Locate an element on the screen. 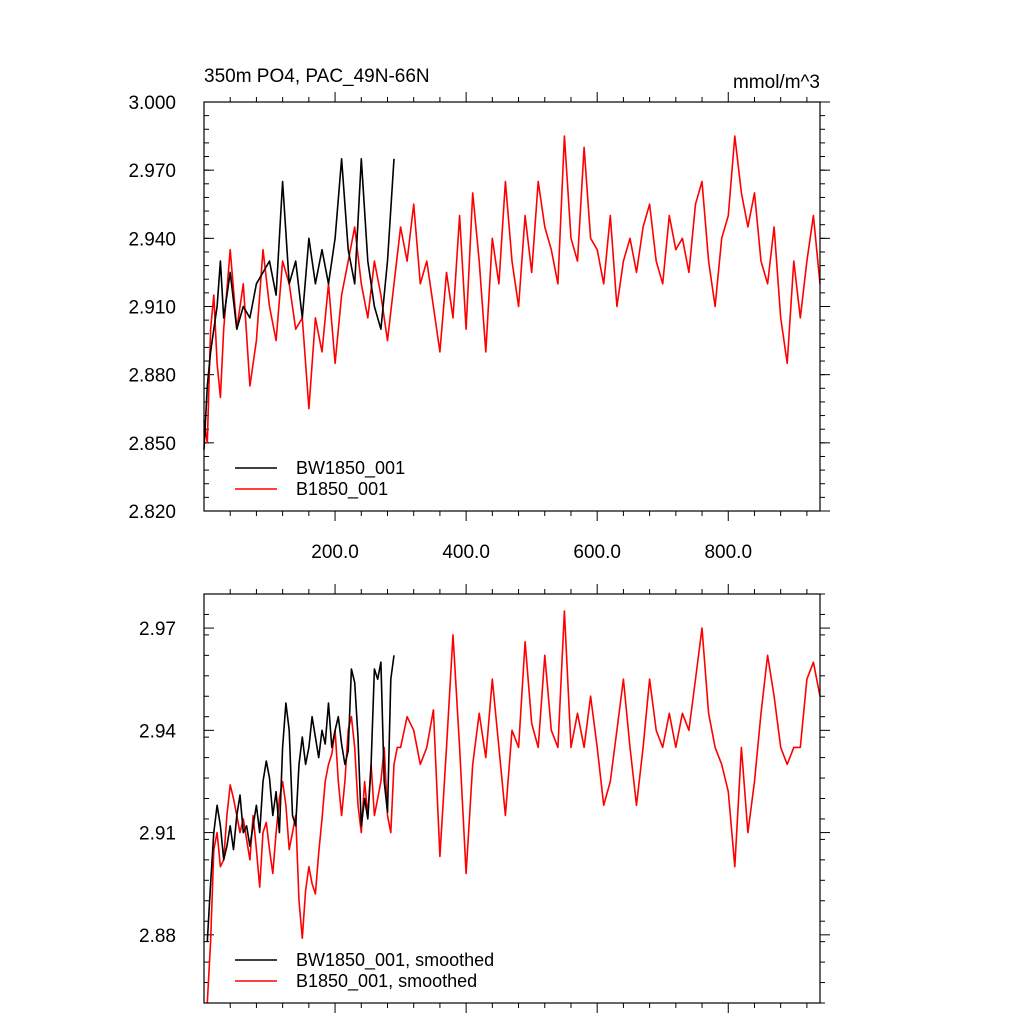 The image size is (1024, 1029). top-ytick-label: 2.940 is located at coordinates (152, 239).